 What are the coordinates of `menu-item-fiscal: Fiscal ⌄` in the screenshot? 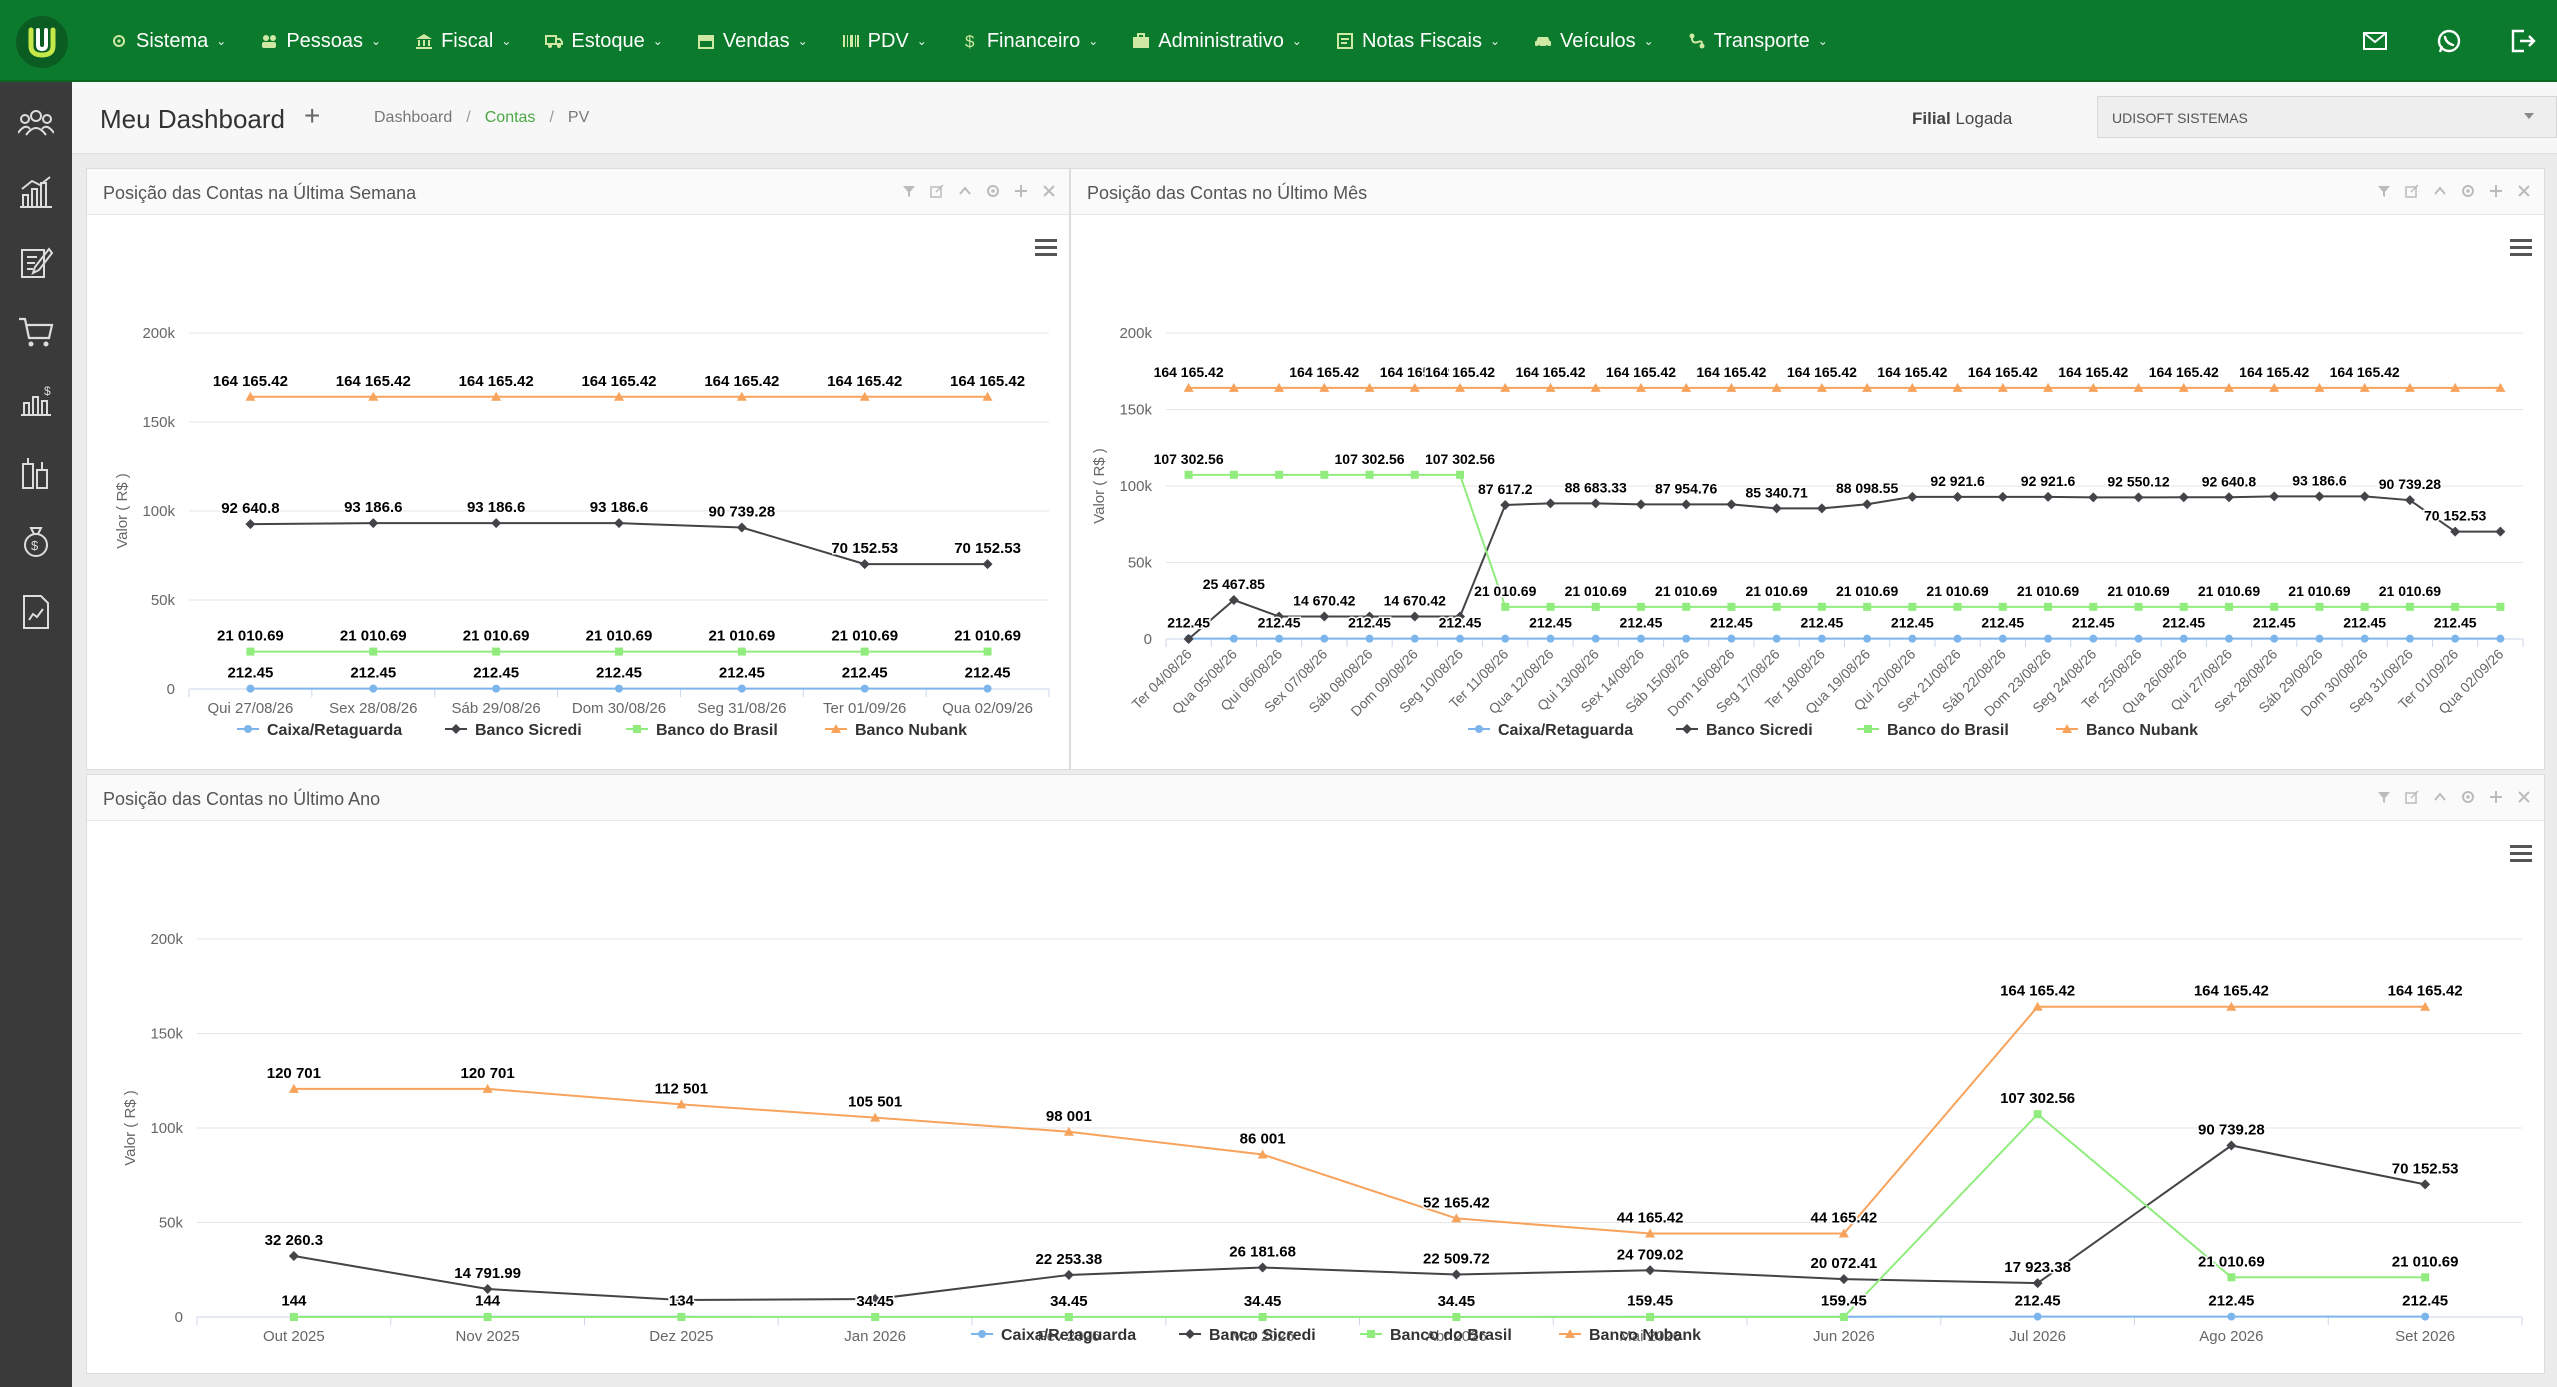 It's located at (463, 41).